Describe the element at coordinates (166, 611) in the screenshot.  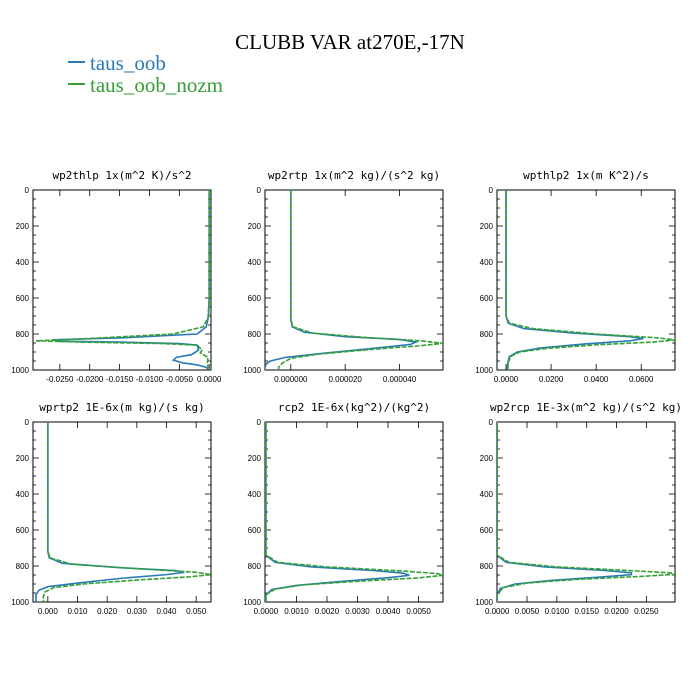
I see `x-tick-label: 0.040` at that location.